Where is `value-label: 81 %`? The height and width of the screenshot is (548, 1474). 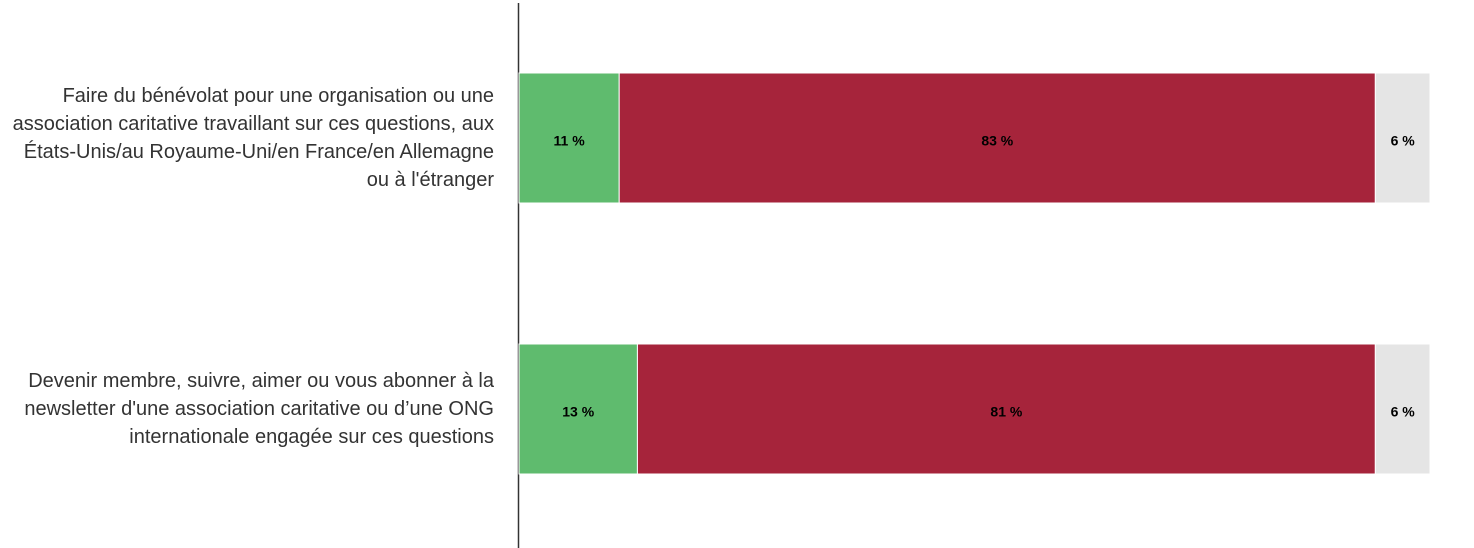 value-label: 81 % is located at coordinates (1006, 412).